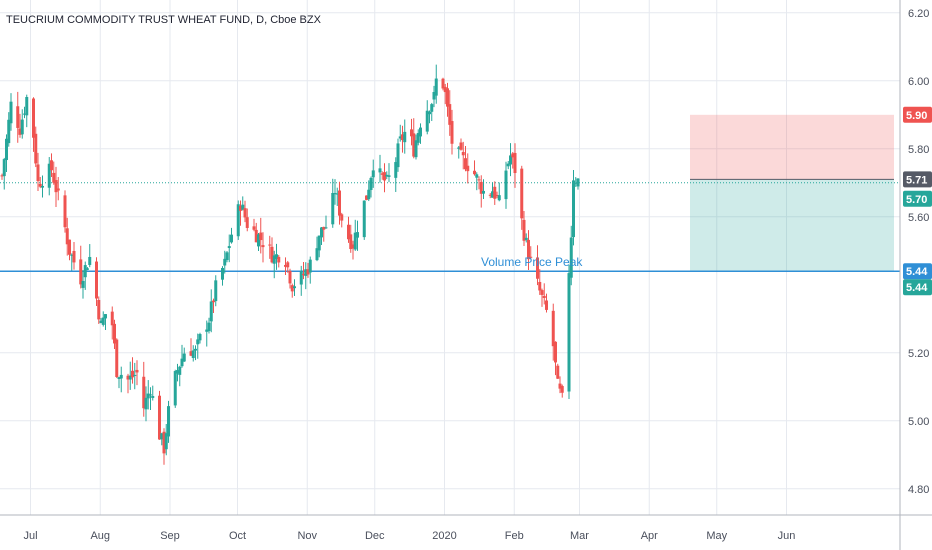  Describe the element at coordinates (170, 536) in the screenshot. I see `x-tick-label: Sep` at that location.